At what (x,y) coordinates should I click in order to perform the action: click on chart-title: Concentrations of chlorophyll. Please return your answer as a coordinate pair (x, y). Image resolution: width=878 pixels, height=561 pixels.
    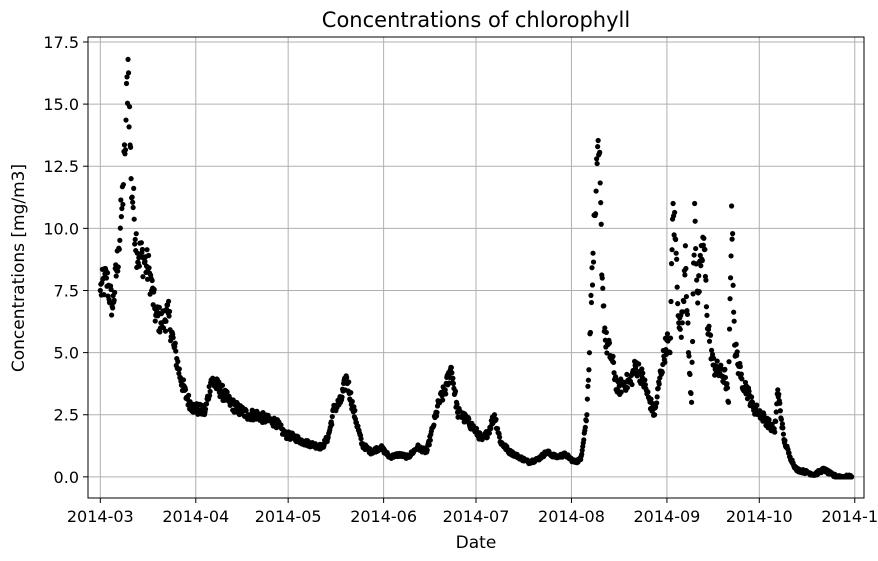
    Looking at the image, I should click on (476, 20).